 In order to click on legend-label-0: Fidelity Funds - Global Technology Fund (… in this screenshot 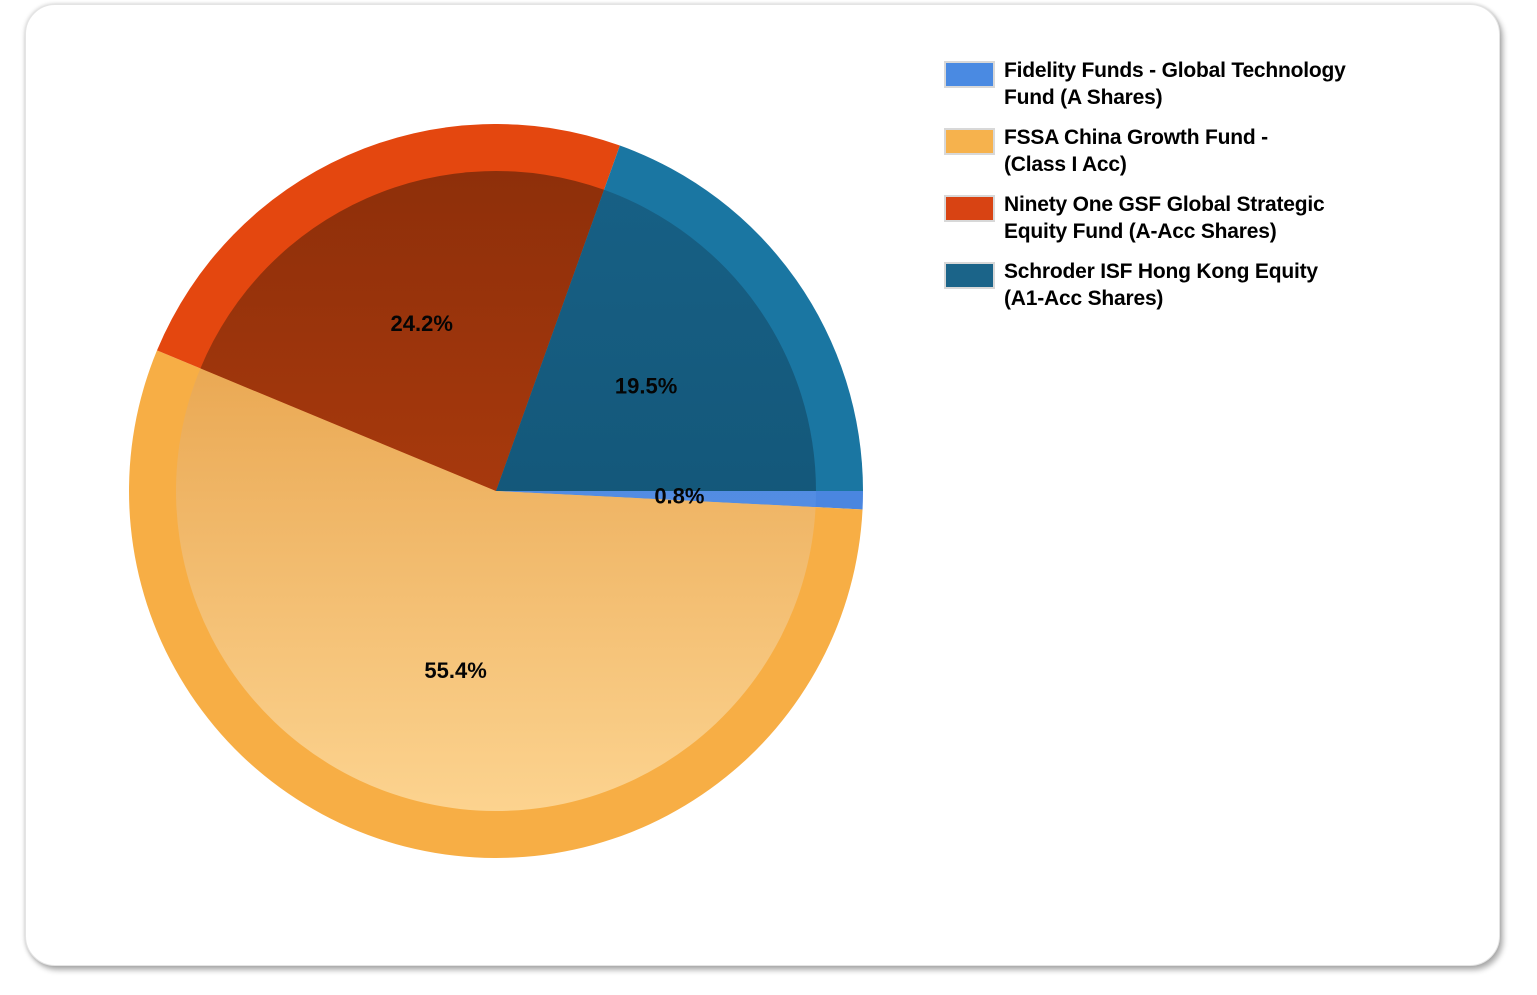, I will do `click(1175, 84)`.